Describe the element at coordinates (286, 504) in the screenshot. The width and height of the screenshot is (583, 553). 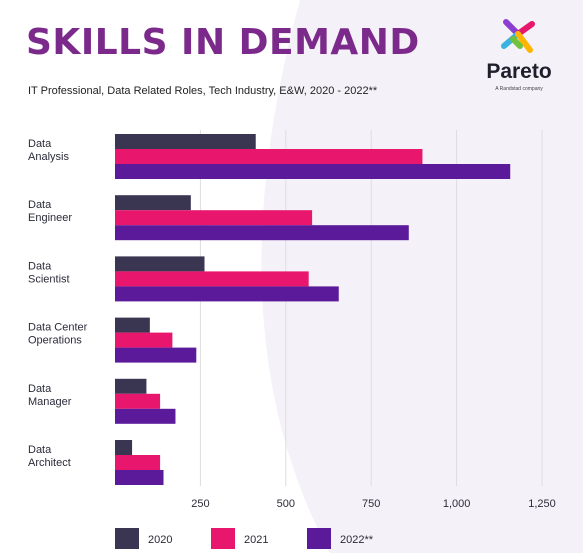
I see `x-tick-label: 500` at that location.